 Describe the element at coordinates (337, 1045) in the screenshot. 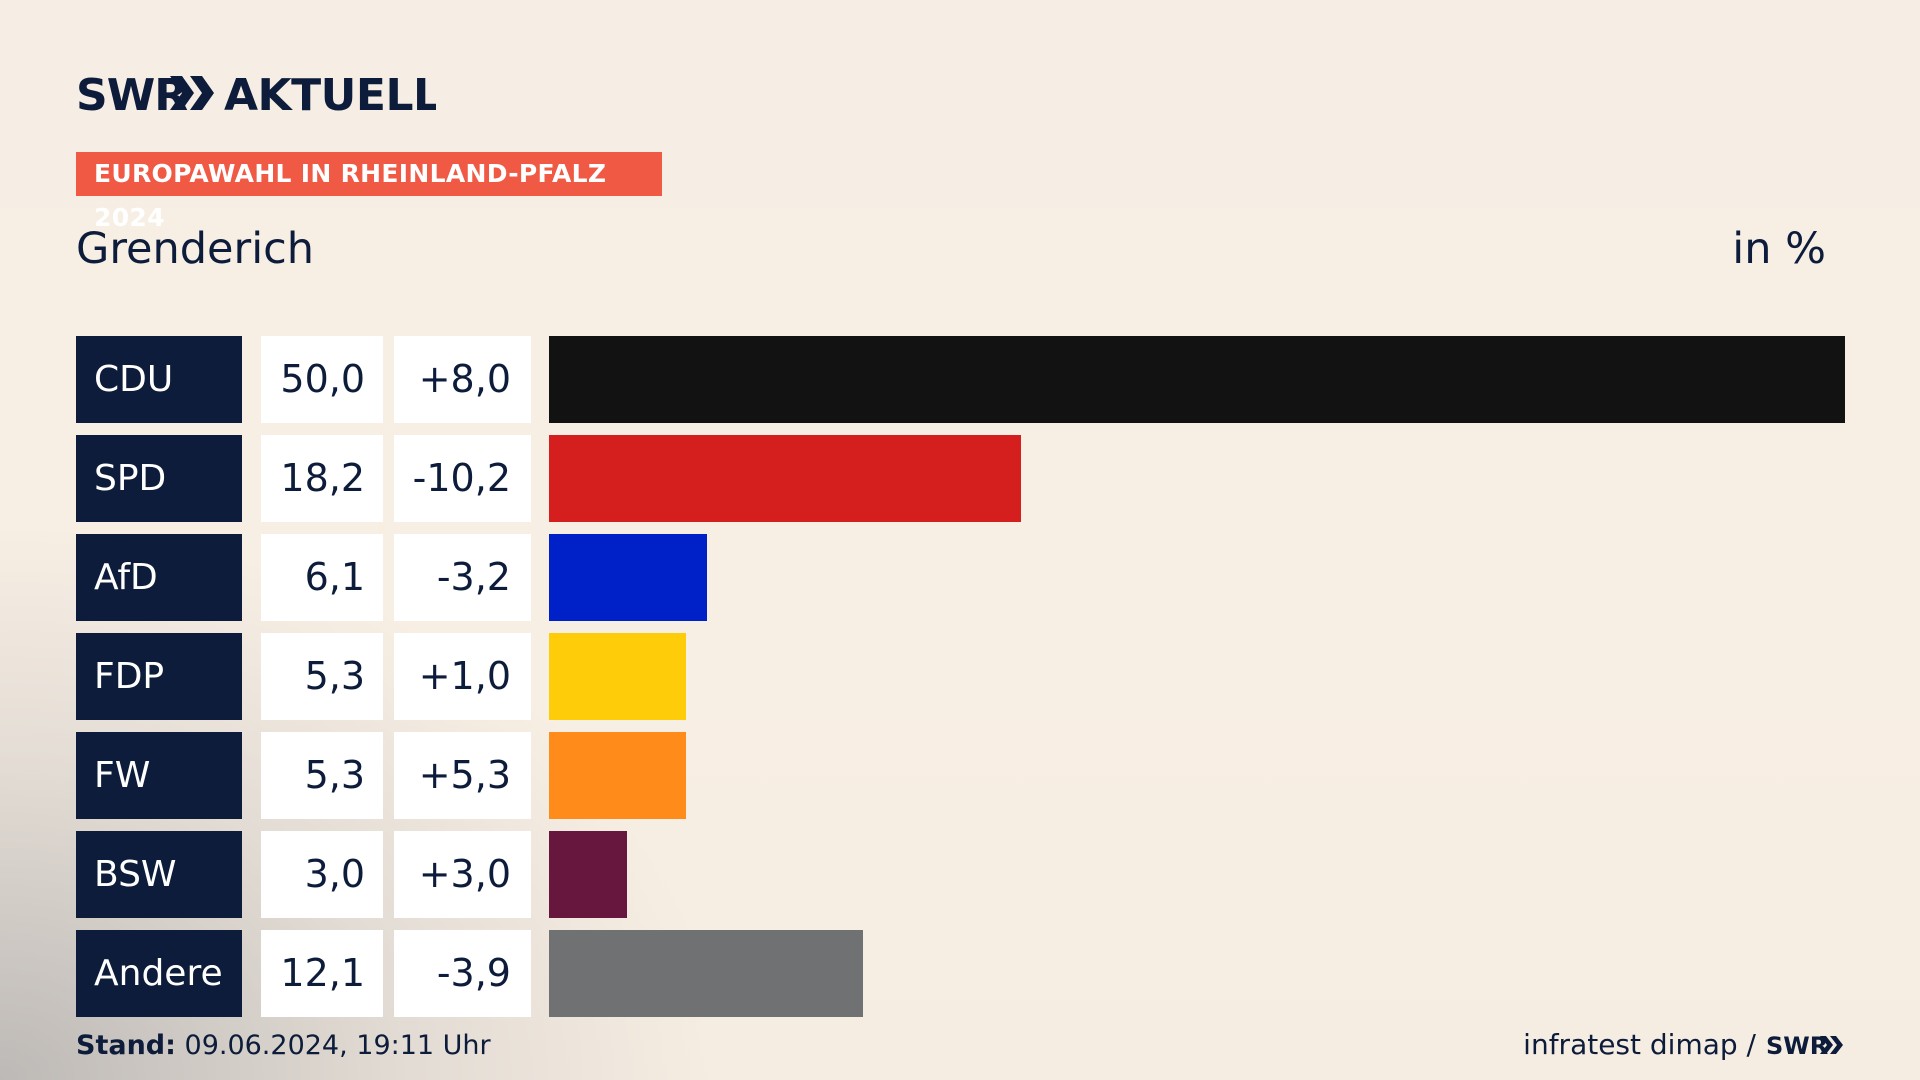

I see `stand-value: 09.06.2024, 19:11 Uhr` at that location.